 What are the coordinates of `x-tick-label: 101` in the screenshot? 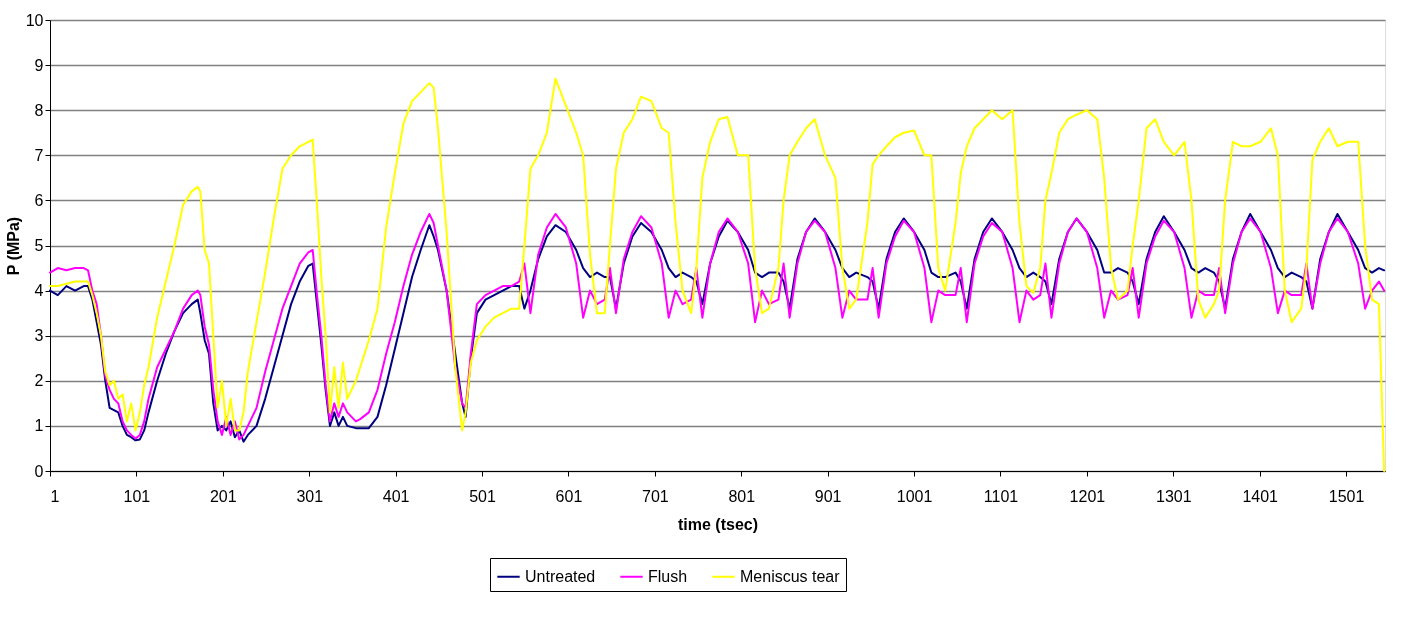 It's located at (137, 496).